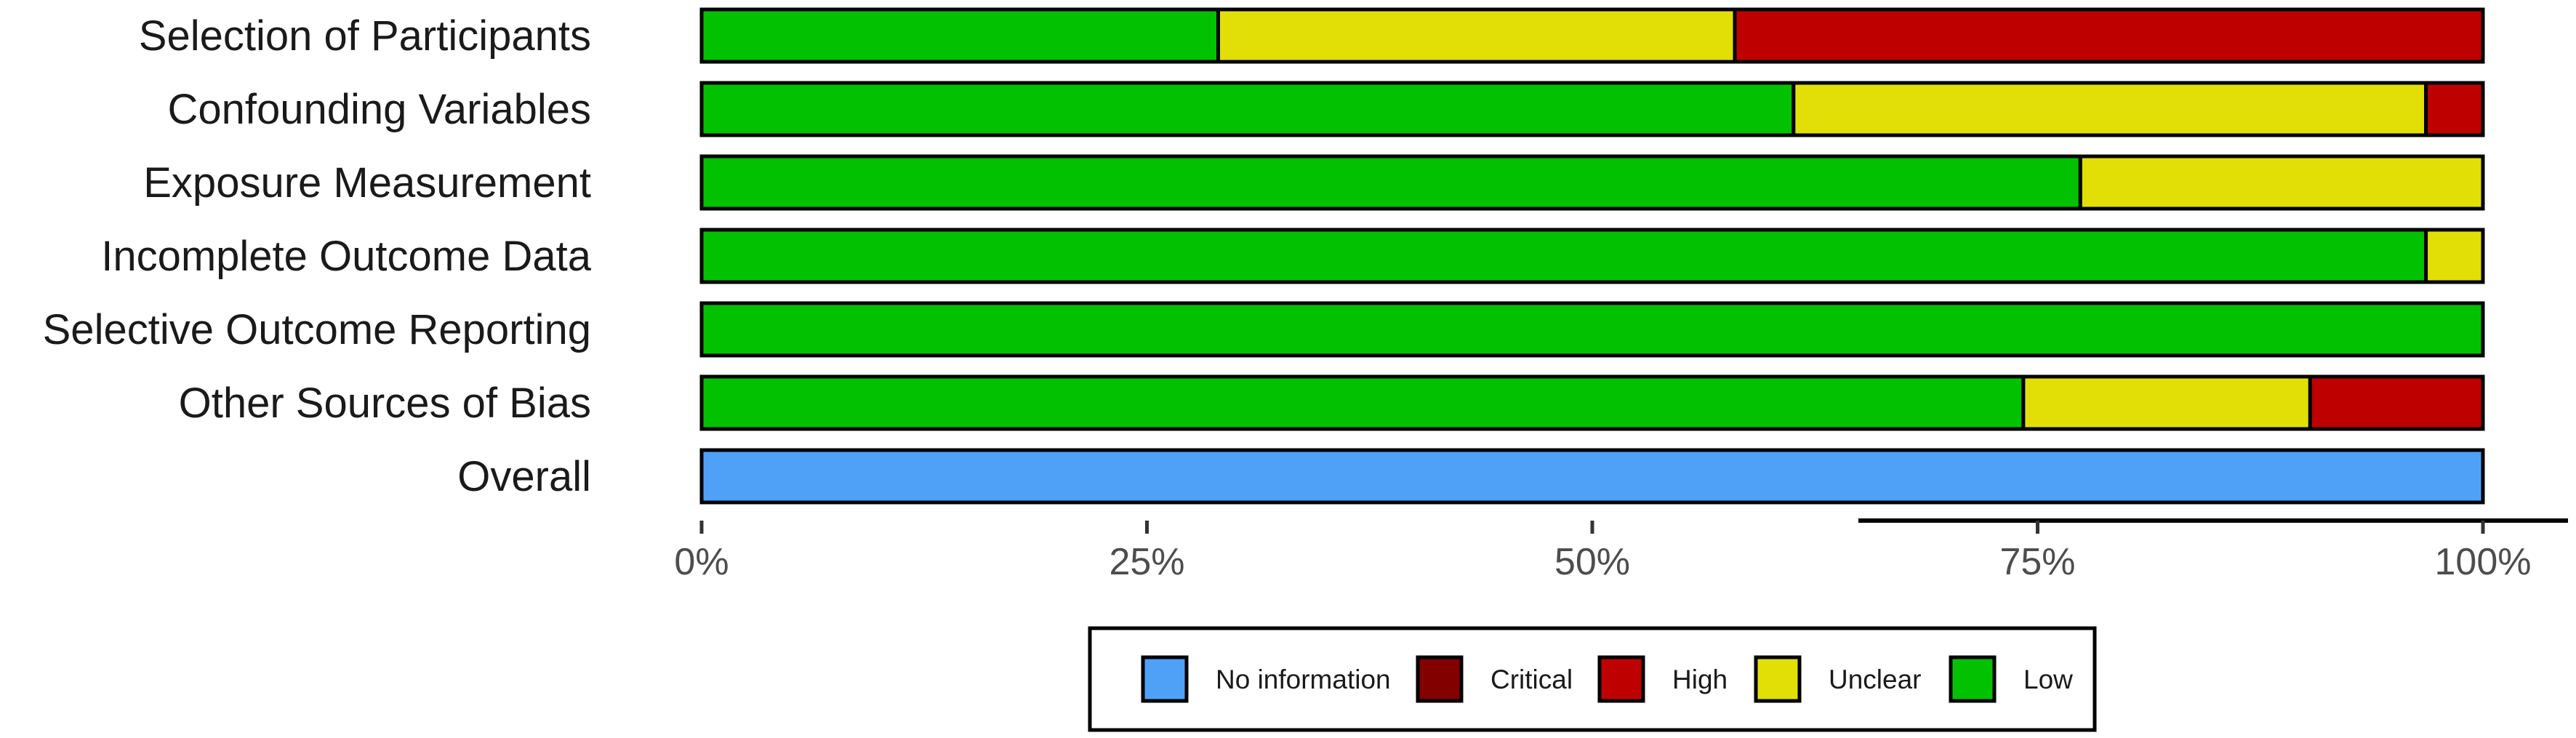 This screenshot has width=2576, height=738. What do you see at coordinates (1362, 402) in the screenshot?
I see `bar-other-sources-of-bias-low` at bounding box center [1362, 402].